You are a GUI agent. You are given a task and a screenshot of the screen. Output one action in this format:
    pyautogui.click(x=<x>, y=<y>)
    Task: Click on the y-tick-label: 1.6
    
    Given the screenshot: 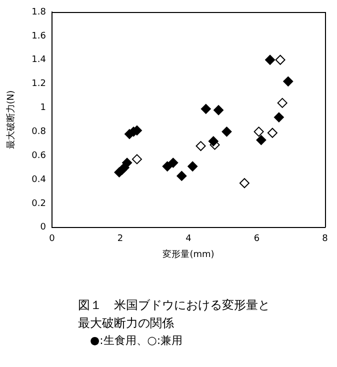 What is the action you would take?
    pyautogui.click(x=39, y=36)
    